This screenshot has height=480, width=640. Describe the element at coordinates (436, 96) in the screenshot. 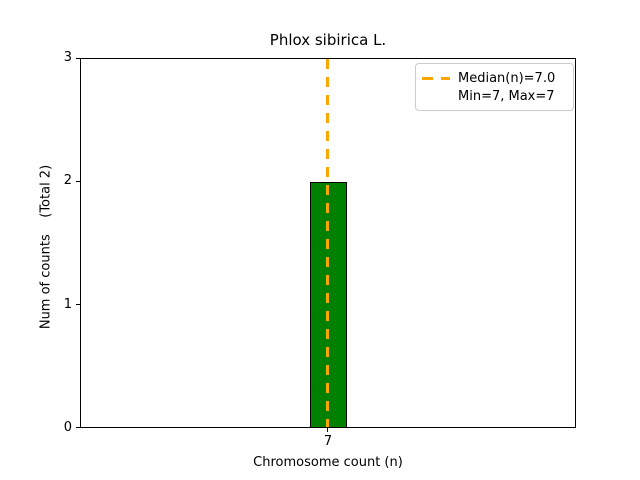

I see `legend-empty-swatch` at that location.